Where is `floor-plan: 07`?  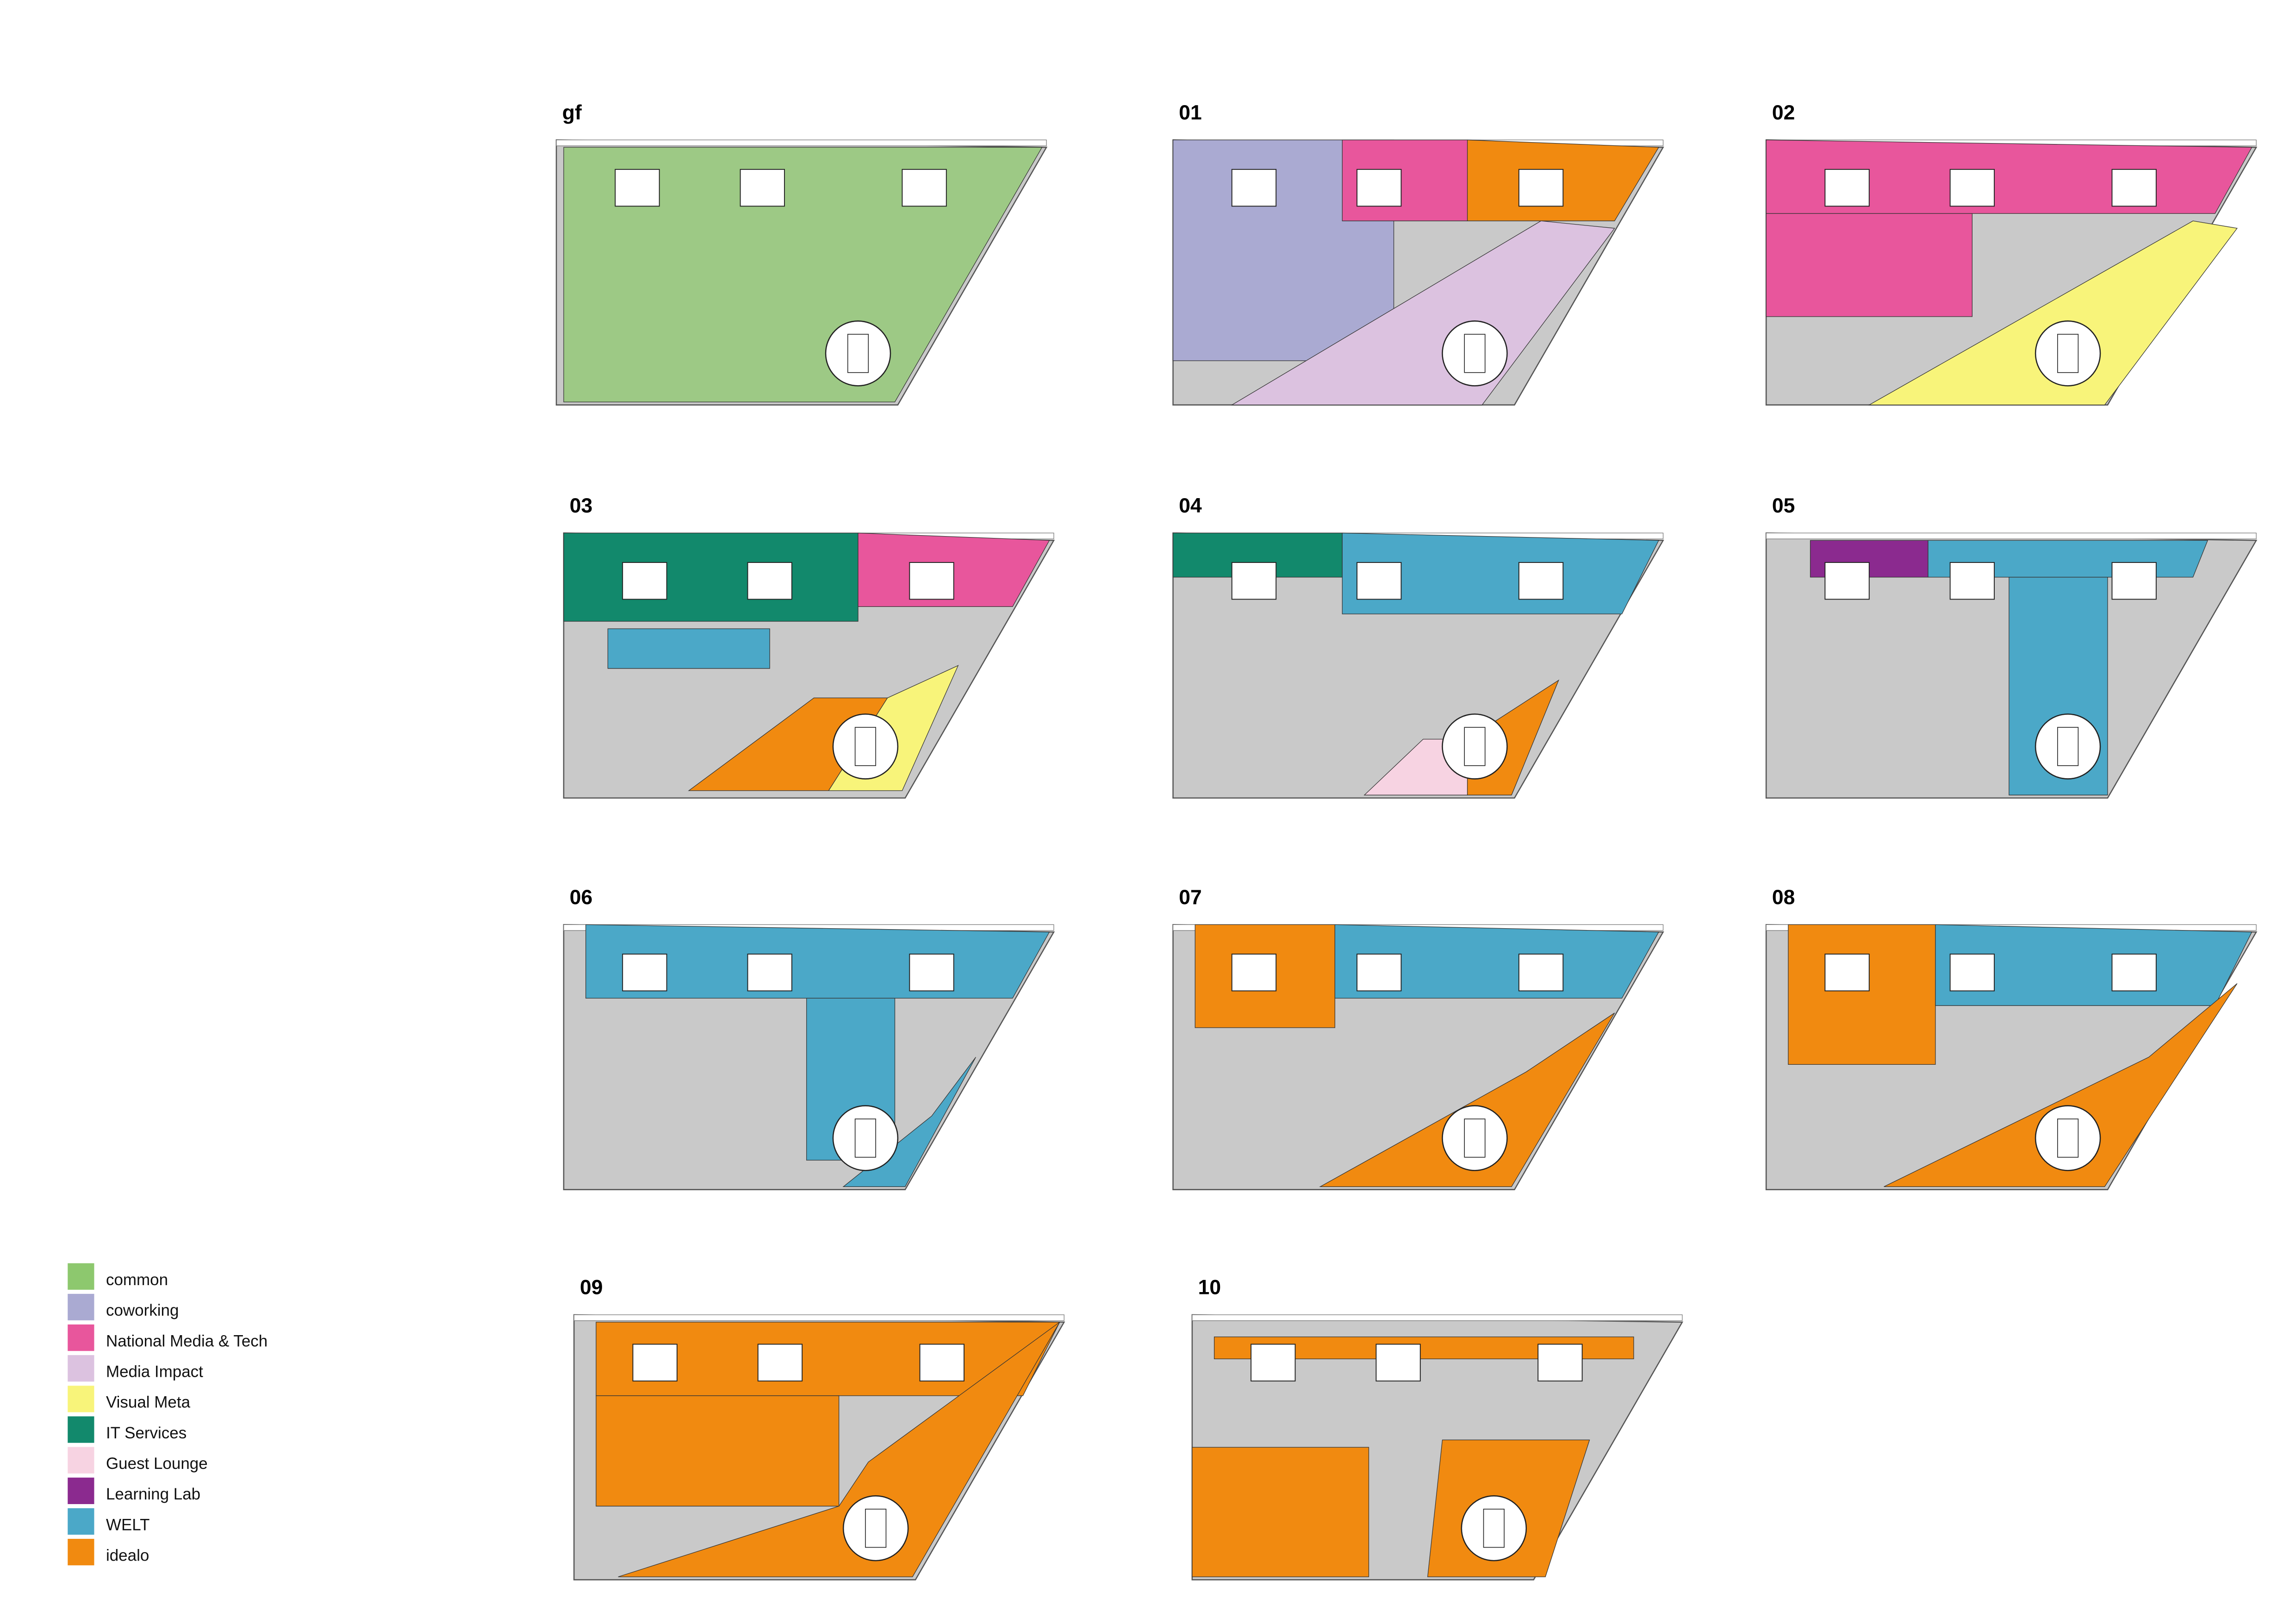
floor-plan: 07 is located at coordinates (1418, 1038).